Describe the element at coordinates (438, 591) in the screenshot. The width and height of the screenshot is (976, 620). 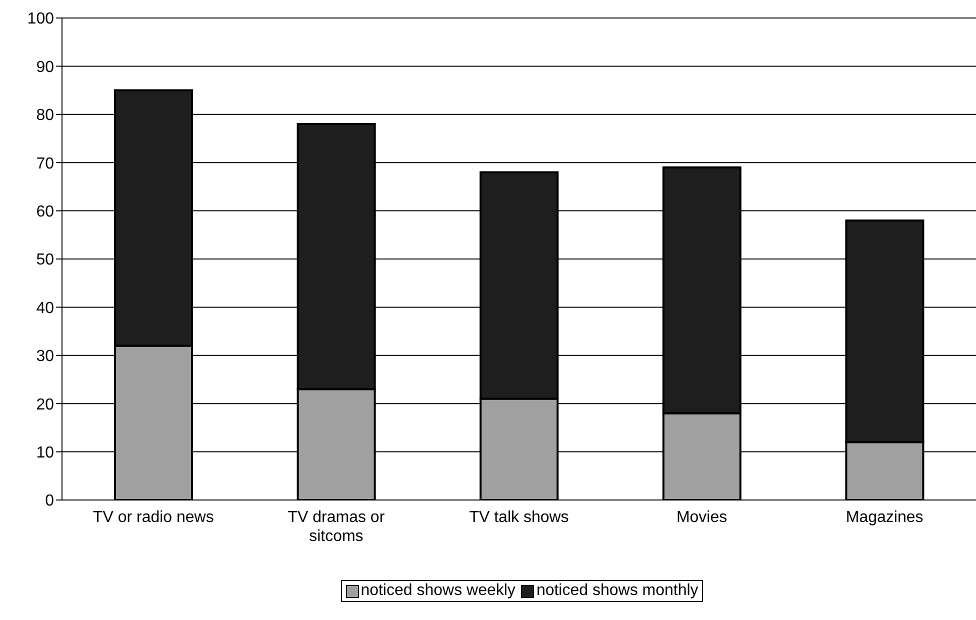
I see `legend-label: noticed shows weekly` at that location.